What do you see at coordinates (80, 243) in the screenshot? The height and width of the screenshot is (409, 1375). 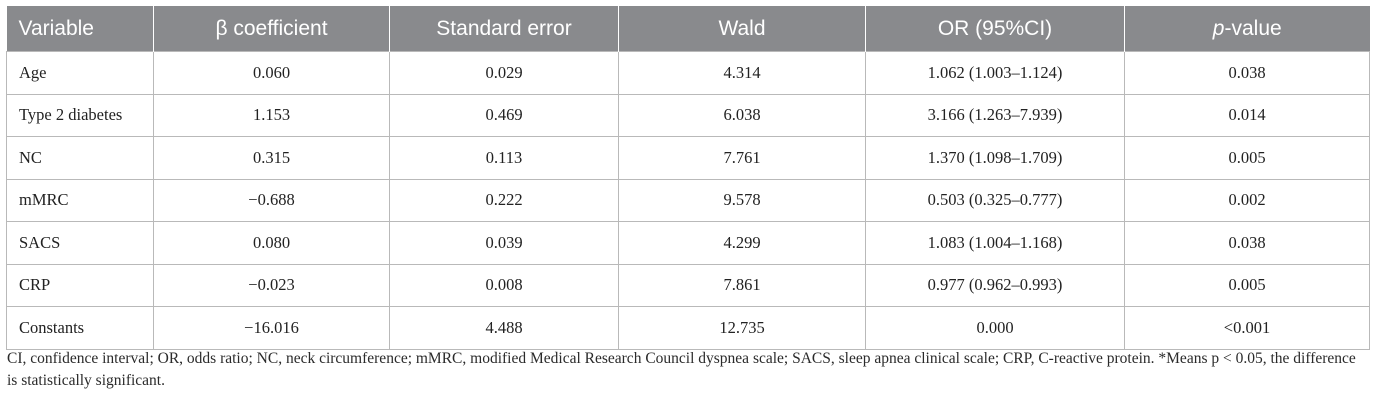 I see `cell-variable: SACS` at bounding box center [80, 243].